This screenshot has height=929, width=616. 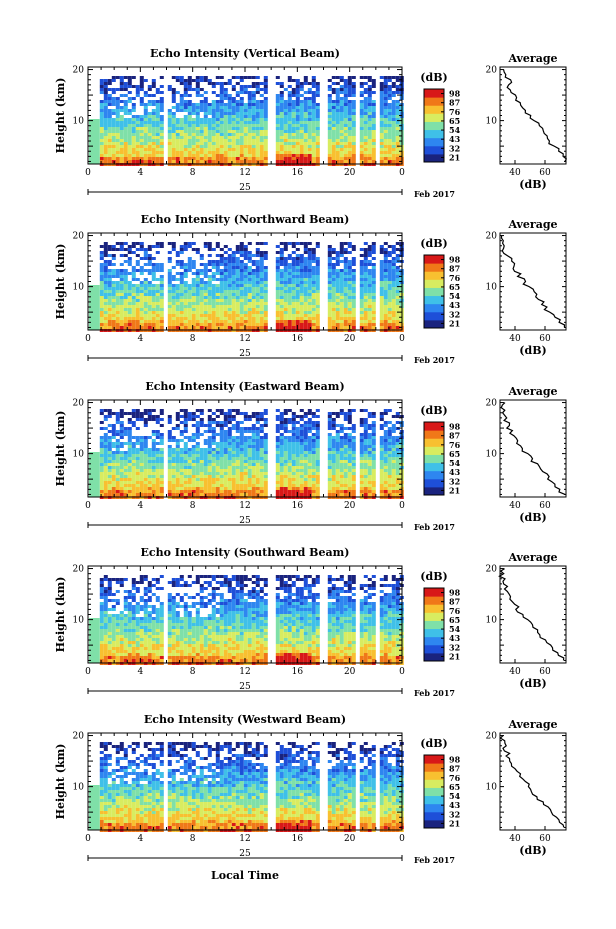 I want to click on average-y-tick-label: 10, so click(x=492, y=288).